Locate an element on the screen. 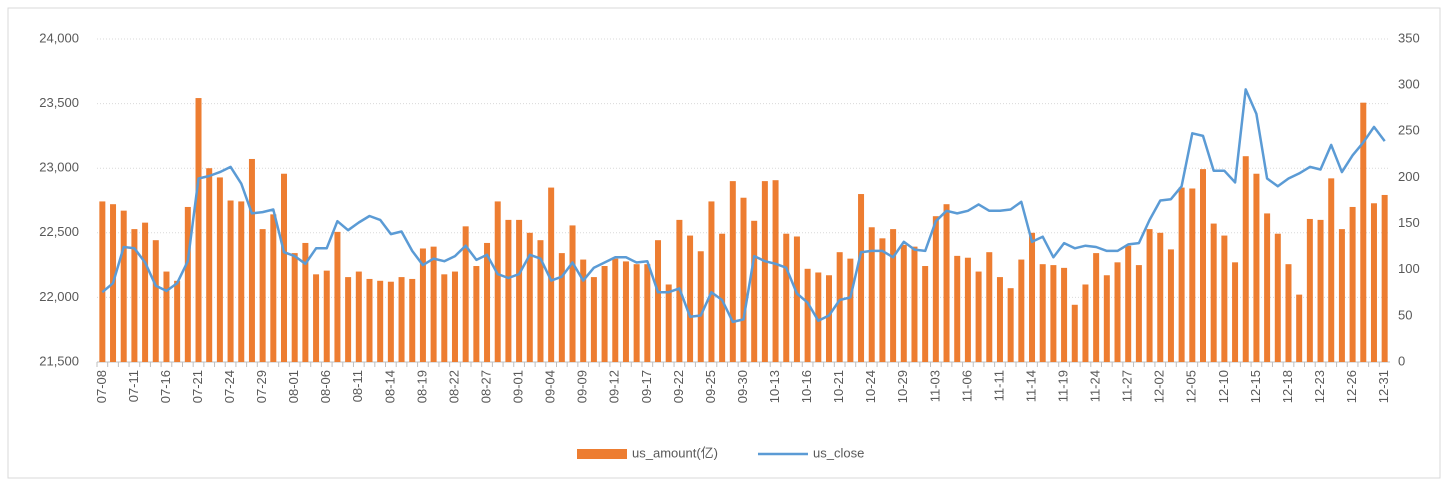 This screenshot has width=1448, height=486. y2-tick-label: 250 is located at coordinates (1409, 130).